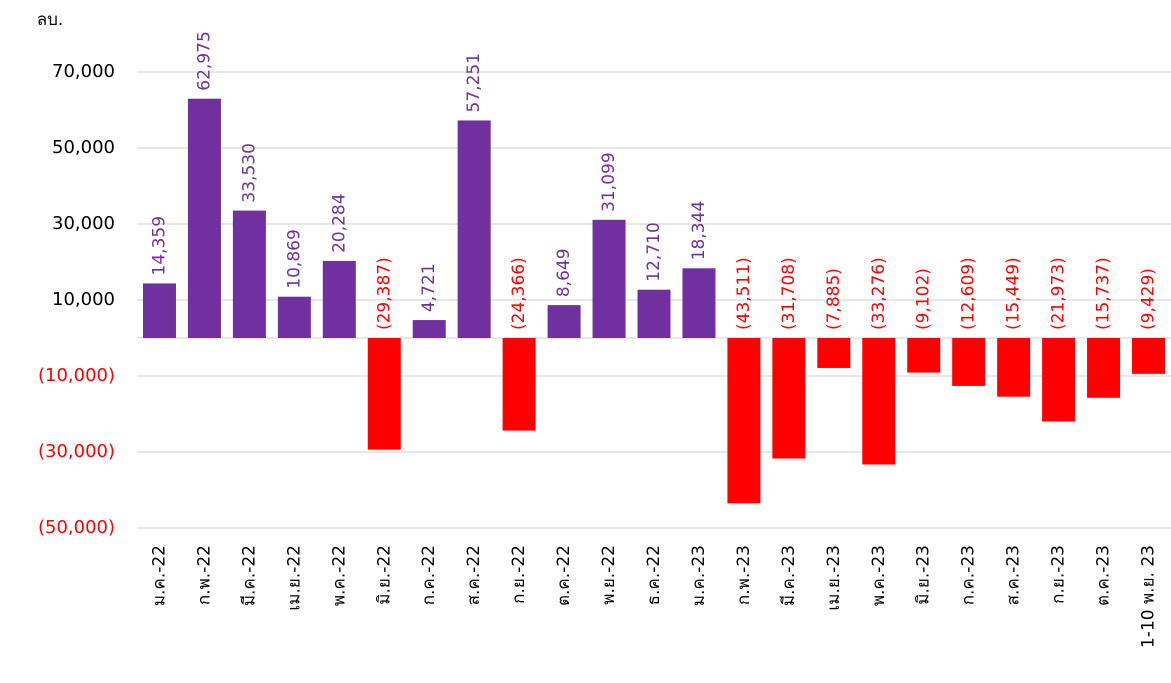 This screenshot has width=1171, height=683. Describe the element at coordinates (789, 575) in the screenshot. I see `x-tick-label: มี.ค.-23` at that location.